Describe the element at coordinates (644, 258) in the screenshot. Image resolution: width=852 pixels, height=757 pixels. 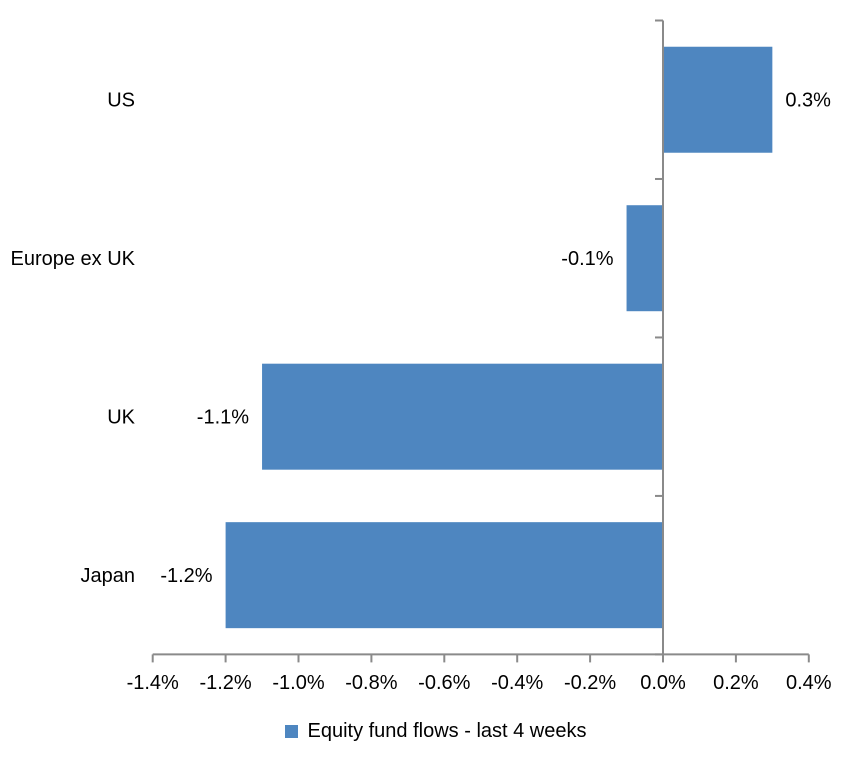
I see `bar-europe-ex-uk` at that location.